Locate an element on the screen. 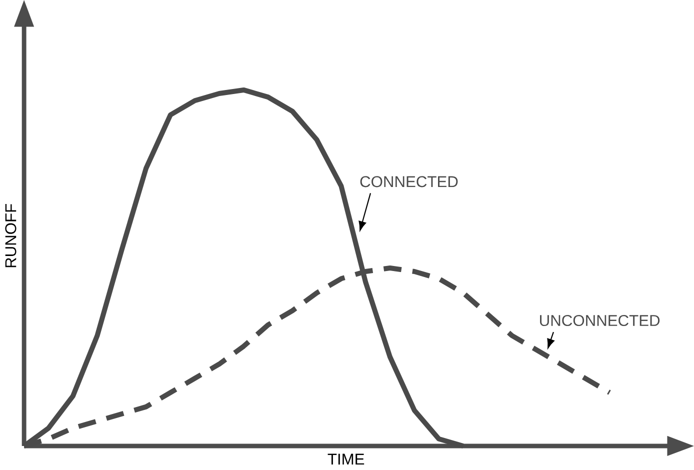 The height and width of the screenshot is (470, 694). series-label: CONNECTED is located at coordinates (409, 182).